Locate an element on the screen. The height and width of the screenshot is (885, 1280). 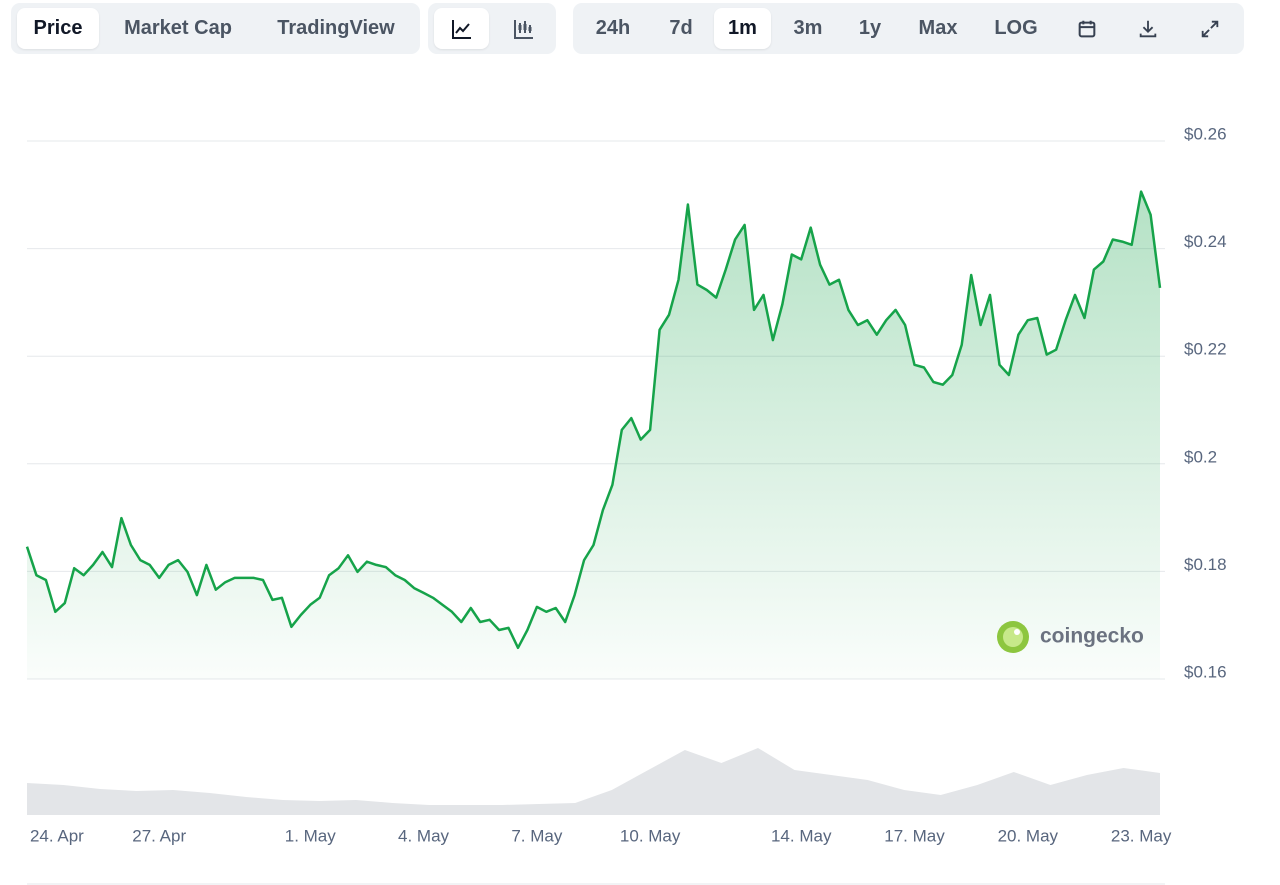
download-button is located at coordinates (1148, 28).